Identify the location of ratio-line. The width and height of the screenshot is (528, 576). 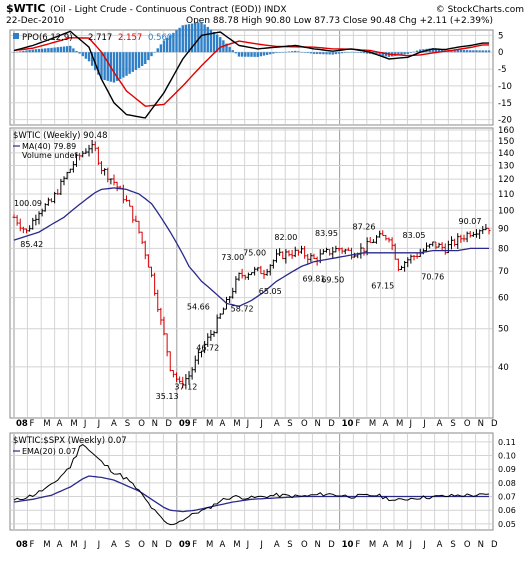
(251, 485).